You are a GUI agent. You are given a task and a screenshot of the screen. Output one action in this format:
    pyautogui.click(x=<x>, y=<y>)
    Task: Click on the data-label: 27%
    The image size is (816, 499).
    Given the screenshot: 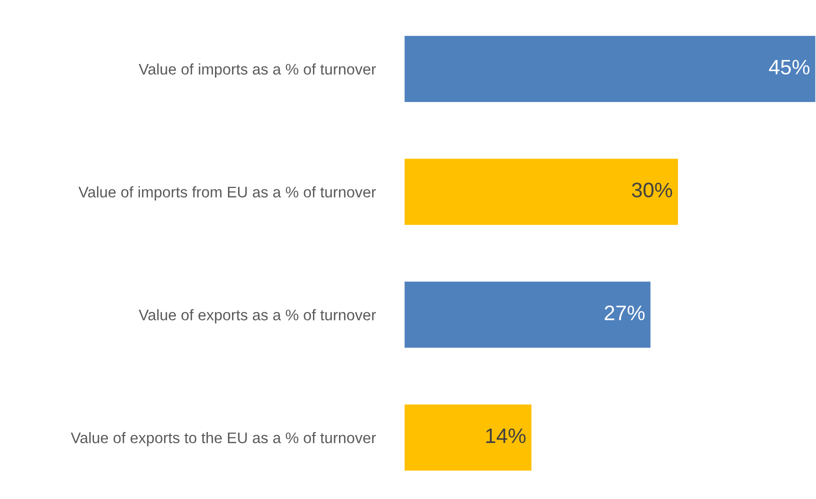 What is the action you would take?
    pyautogui.click(x=624, y=313)
    